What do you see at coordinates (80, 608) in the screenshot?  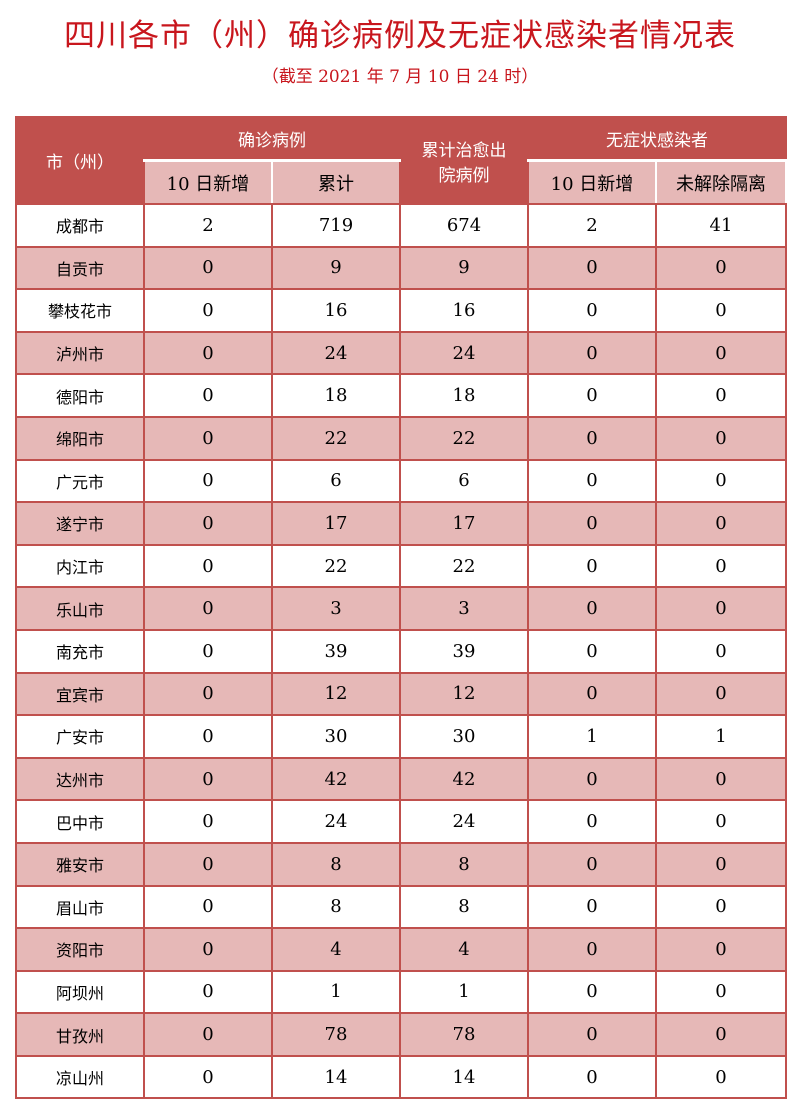 I see `city-name: 乐山市` at bounding box center [80, 608].